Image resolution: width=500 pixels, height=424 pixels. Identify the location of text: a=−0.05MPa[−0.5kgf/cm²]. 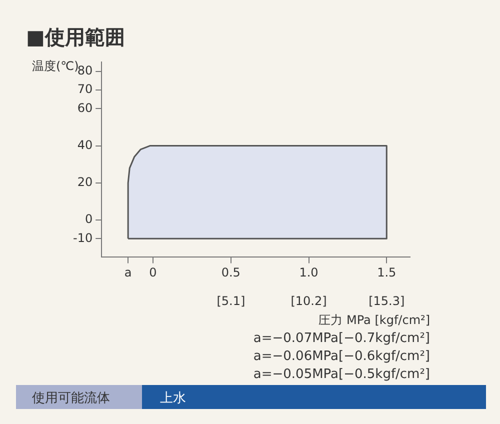
(341, 375).